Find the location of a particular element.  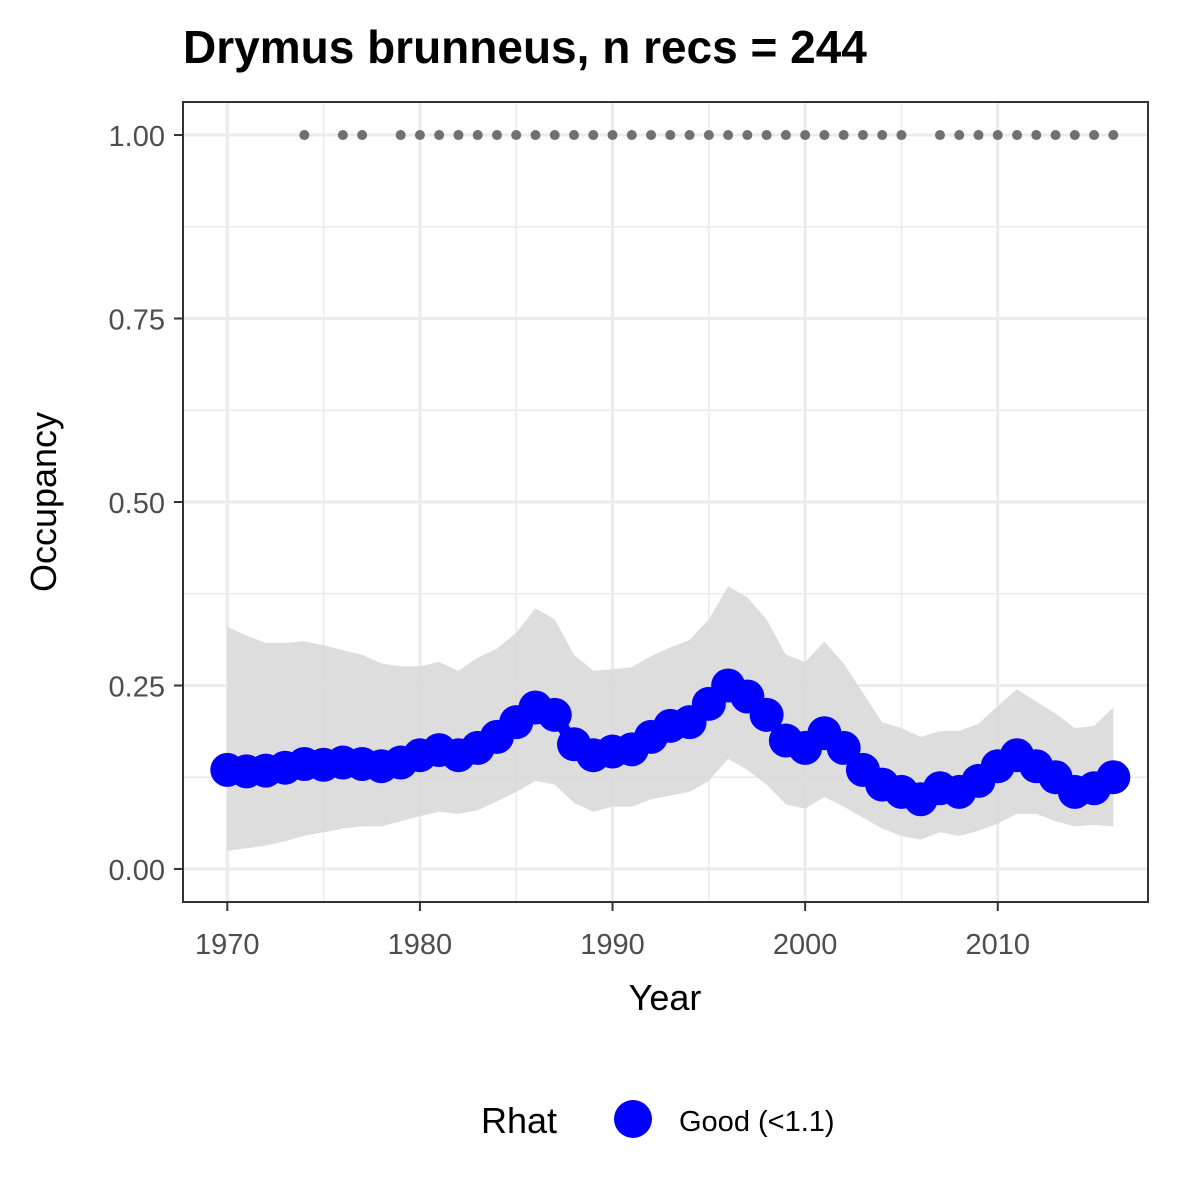

y-axis: 0.00 0.25 0.50 0.75 1.00 is located at coordinates (146, 504).